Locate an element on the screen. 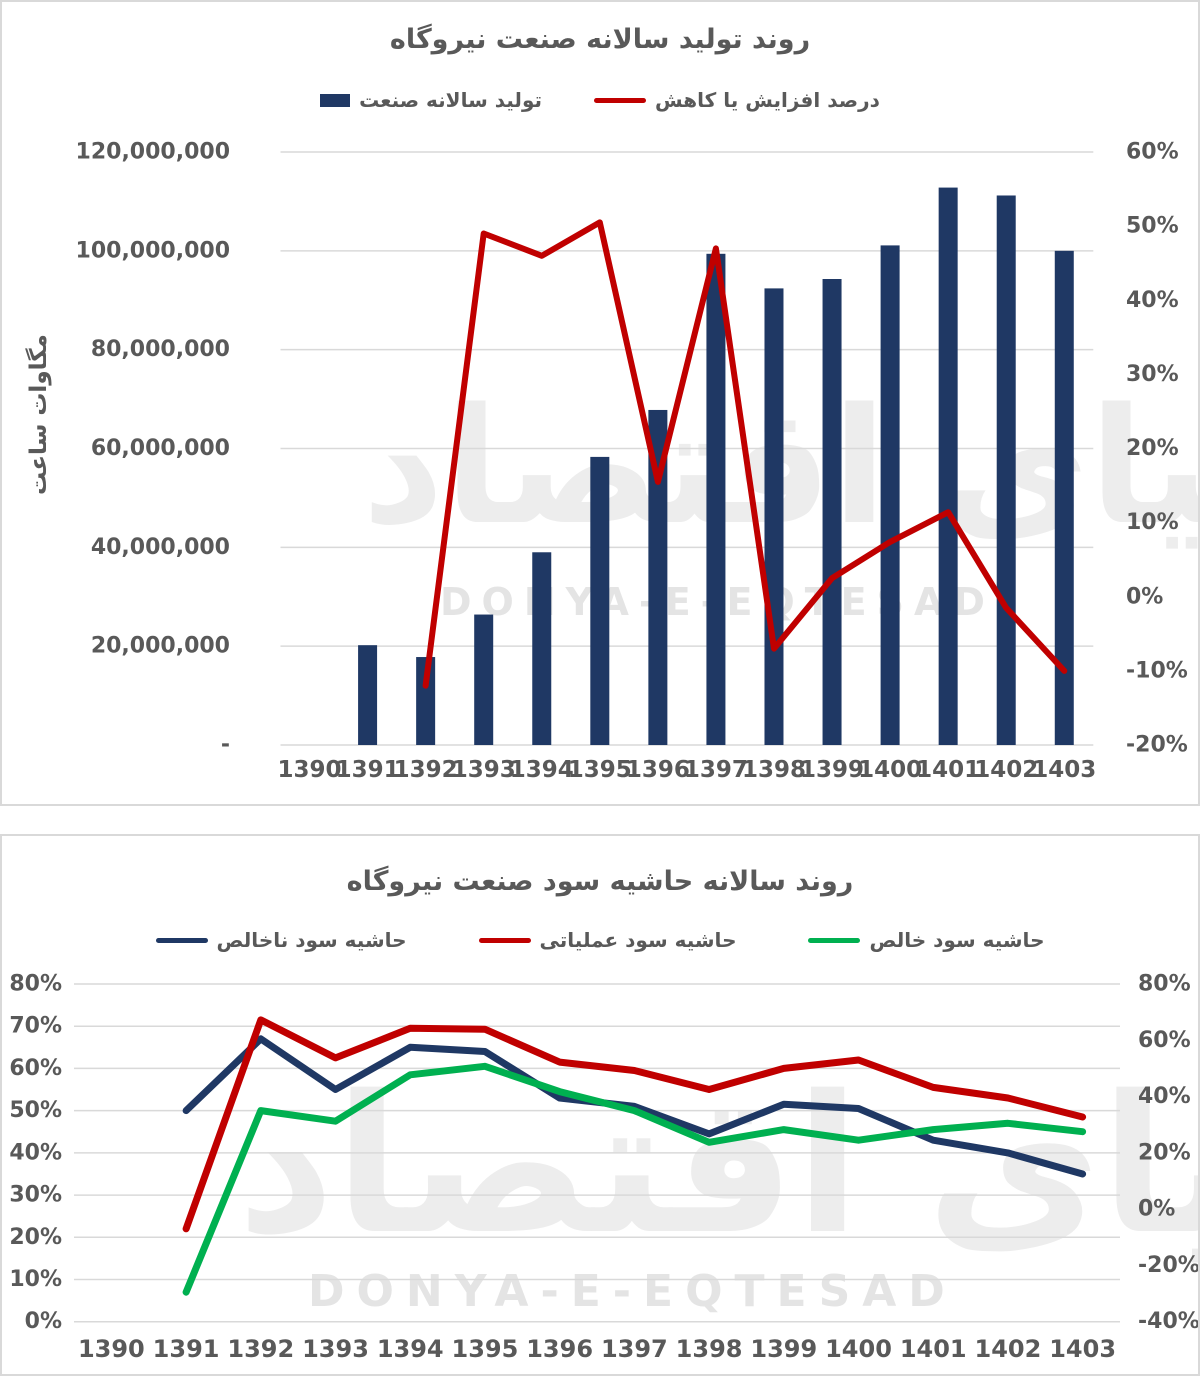 This screenshot has height=1378, width=1200. production-chart-legend: تولید سالانه صنعت درصد افزایش یا کاهش is located at coordinates (600, 100).